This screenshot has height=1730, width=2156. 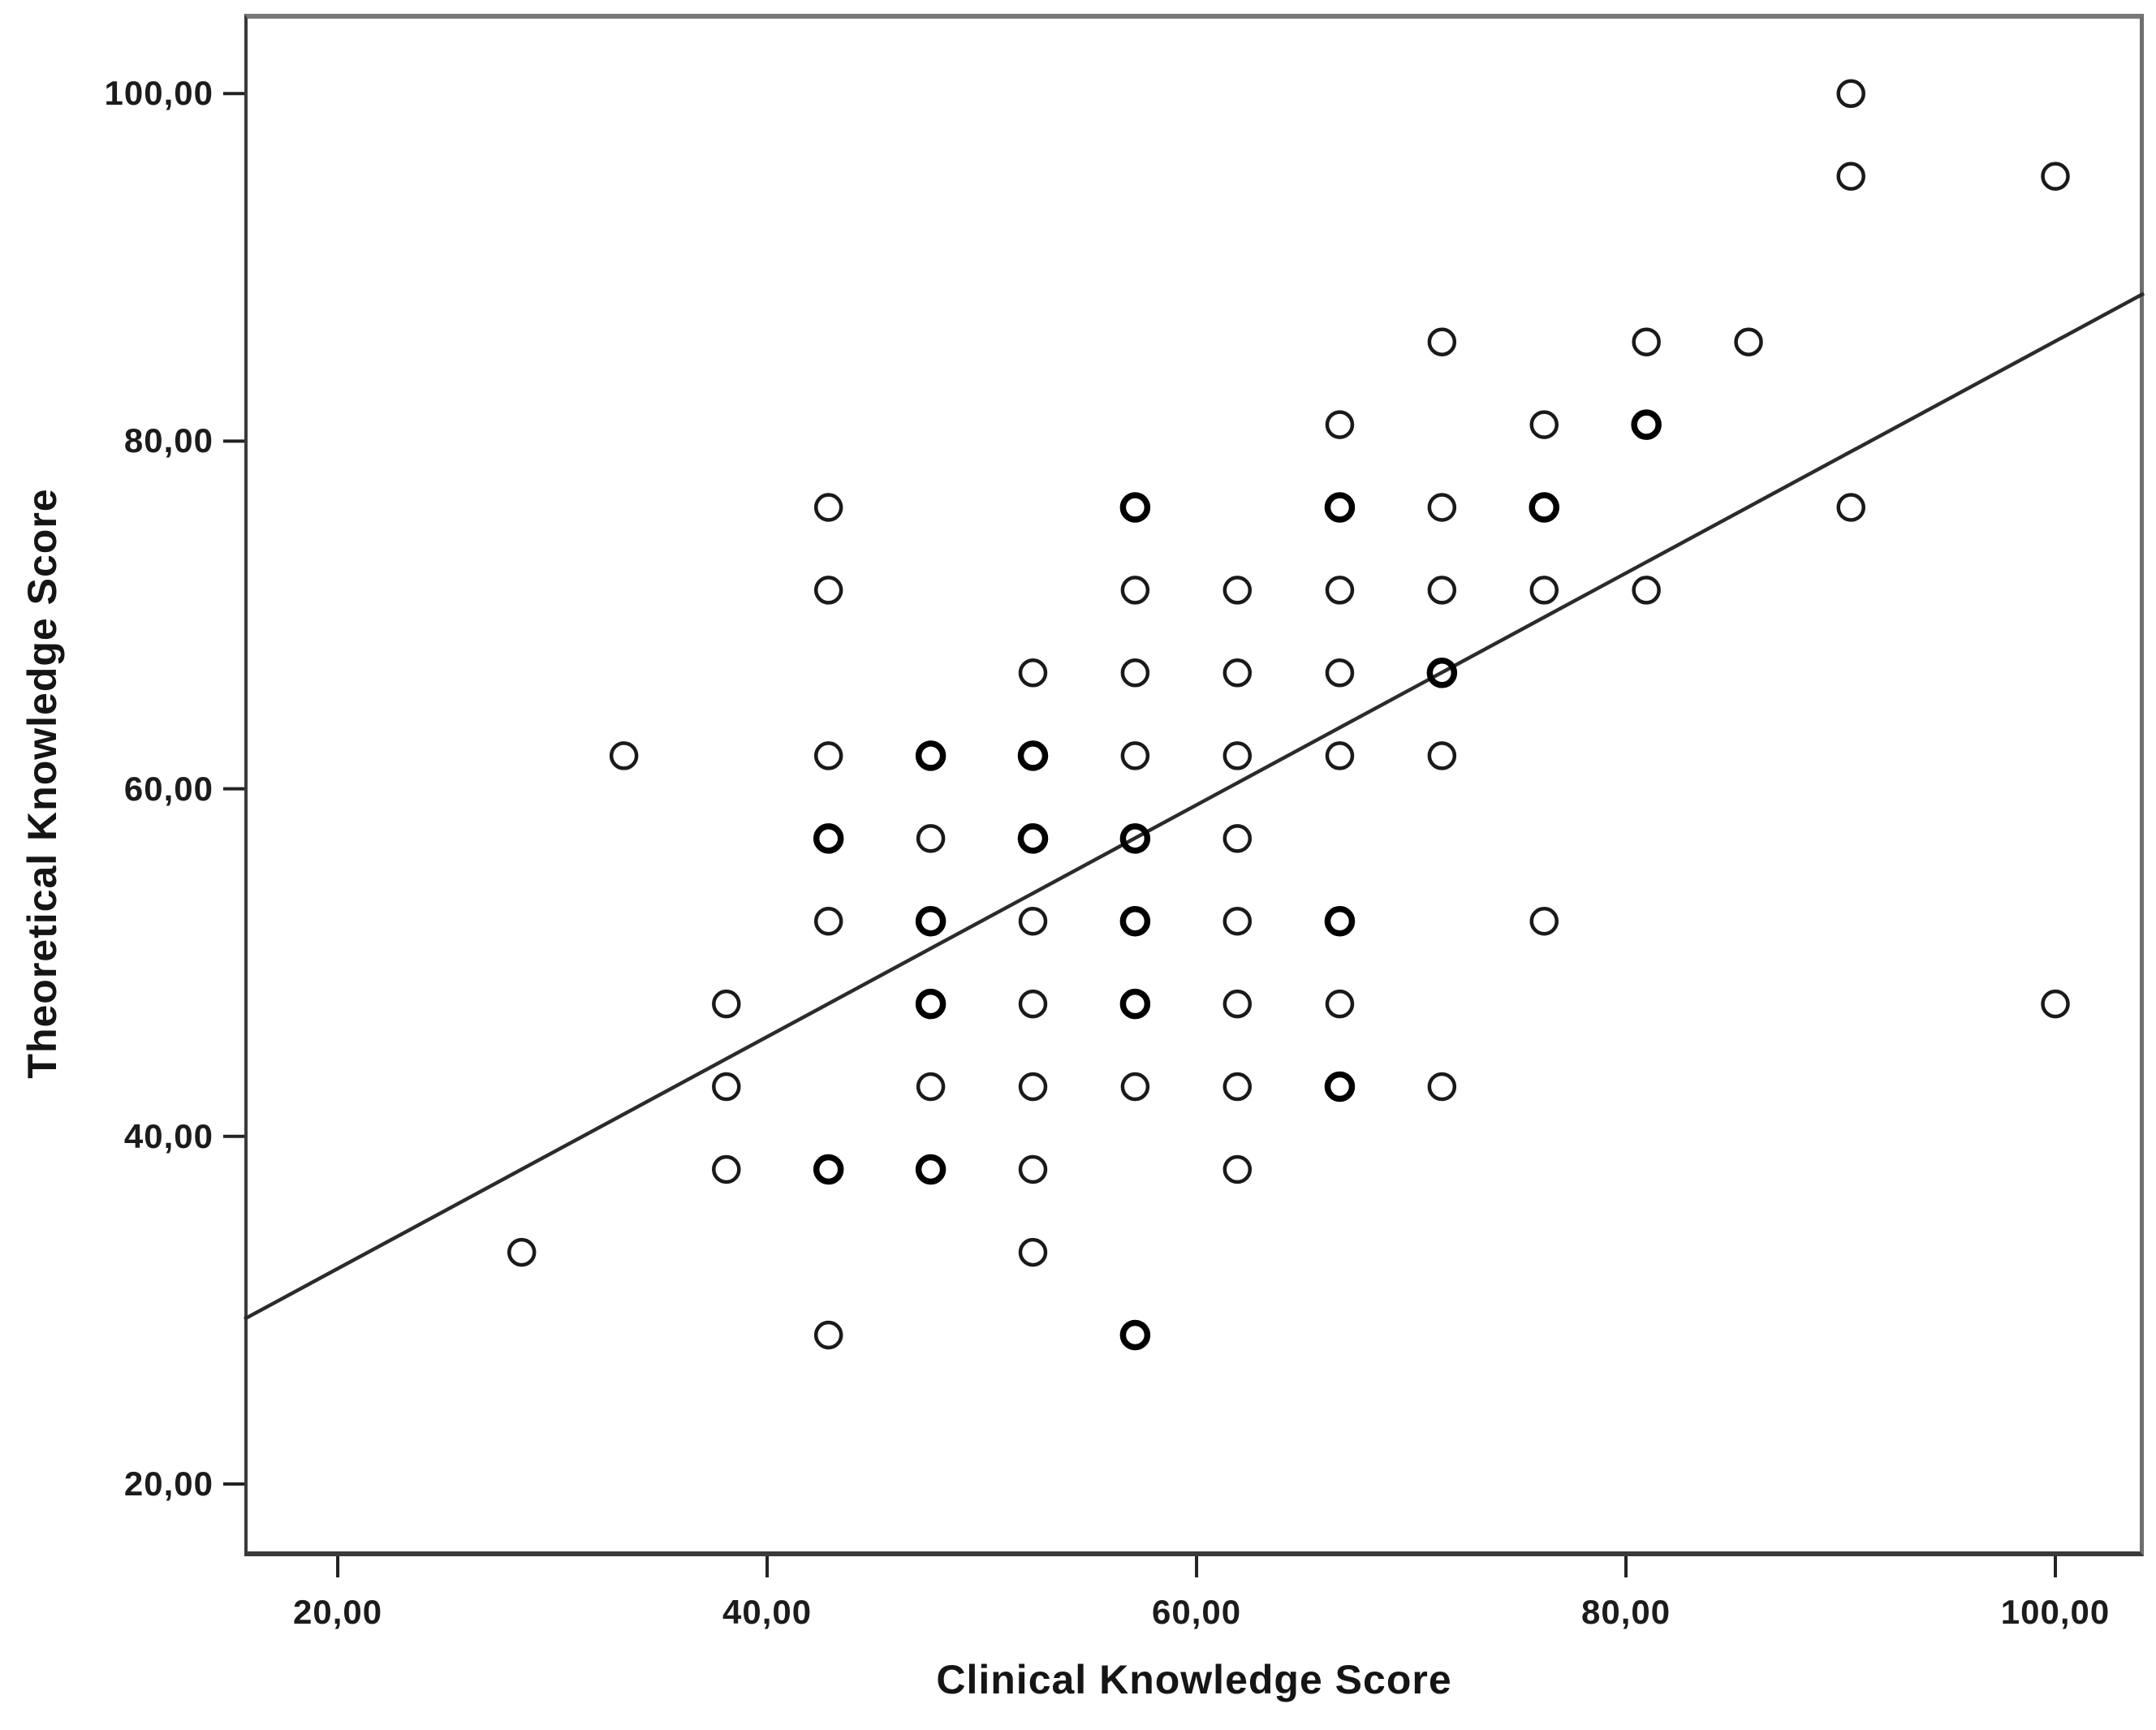 I want to click on y-tick-label: 80,00, so click(x=168, y=440).